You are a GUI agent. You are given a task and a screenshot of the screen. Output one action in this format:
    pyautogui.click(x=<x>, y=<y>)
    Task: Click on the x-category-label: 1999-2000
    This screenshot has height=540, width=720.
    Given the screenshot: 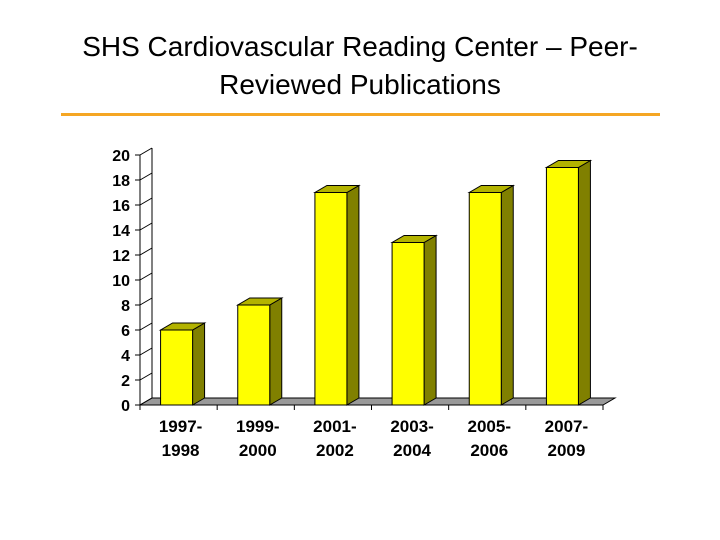 What is the action you would take?
    pyautogui.click(x=257, y=438)
    